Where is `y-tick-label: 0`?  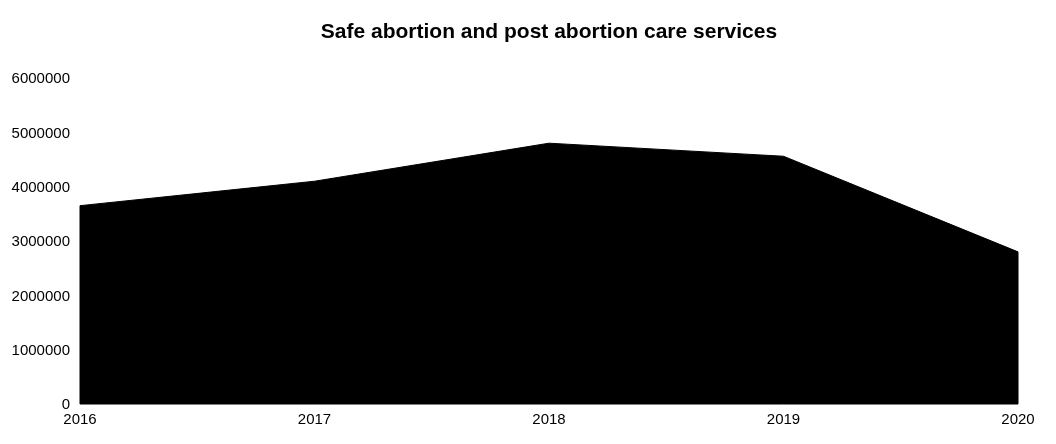
y-tick-label: 0 is located at coordinates (65, 404).